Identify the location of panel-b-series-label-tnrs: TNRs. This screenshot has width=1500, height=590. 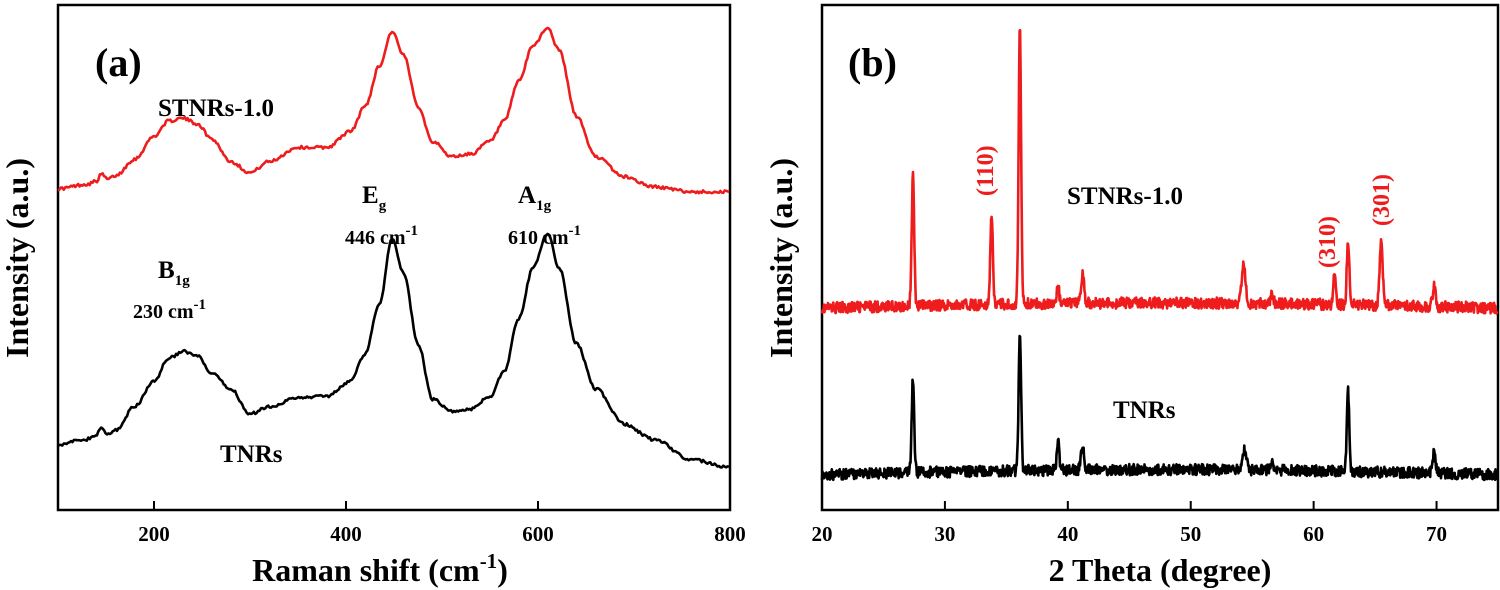
(1144, 410).